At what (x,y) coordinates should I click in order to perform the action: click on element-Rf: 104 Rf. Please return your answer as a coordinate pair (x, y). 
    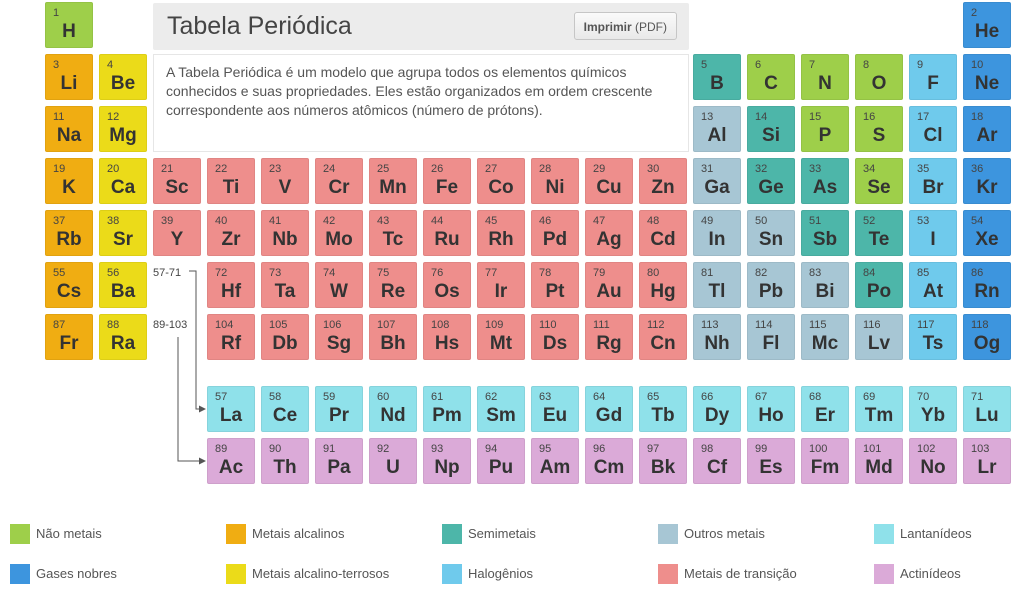
    Looking at the image, I should click on (231, 337).